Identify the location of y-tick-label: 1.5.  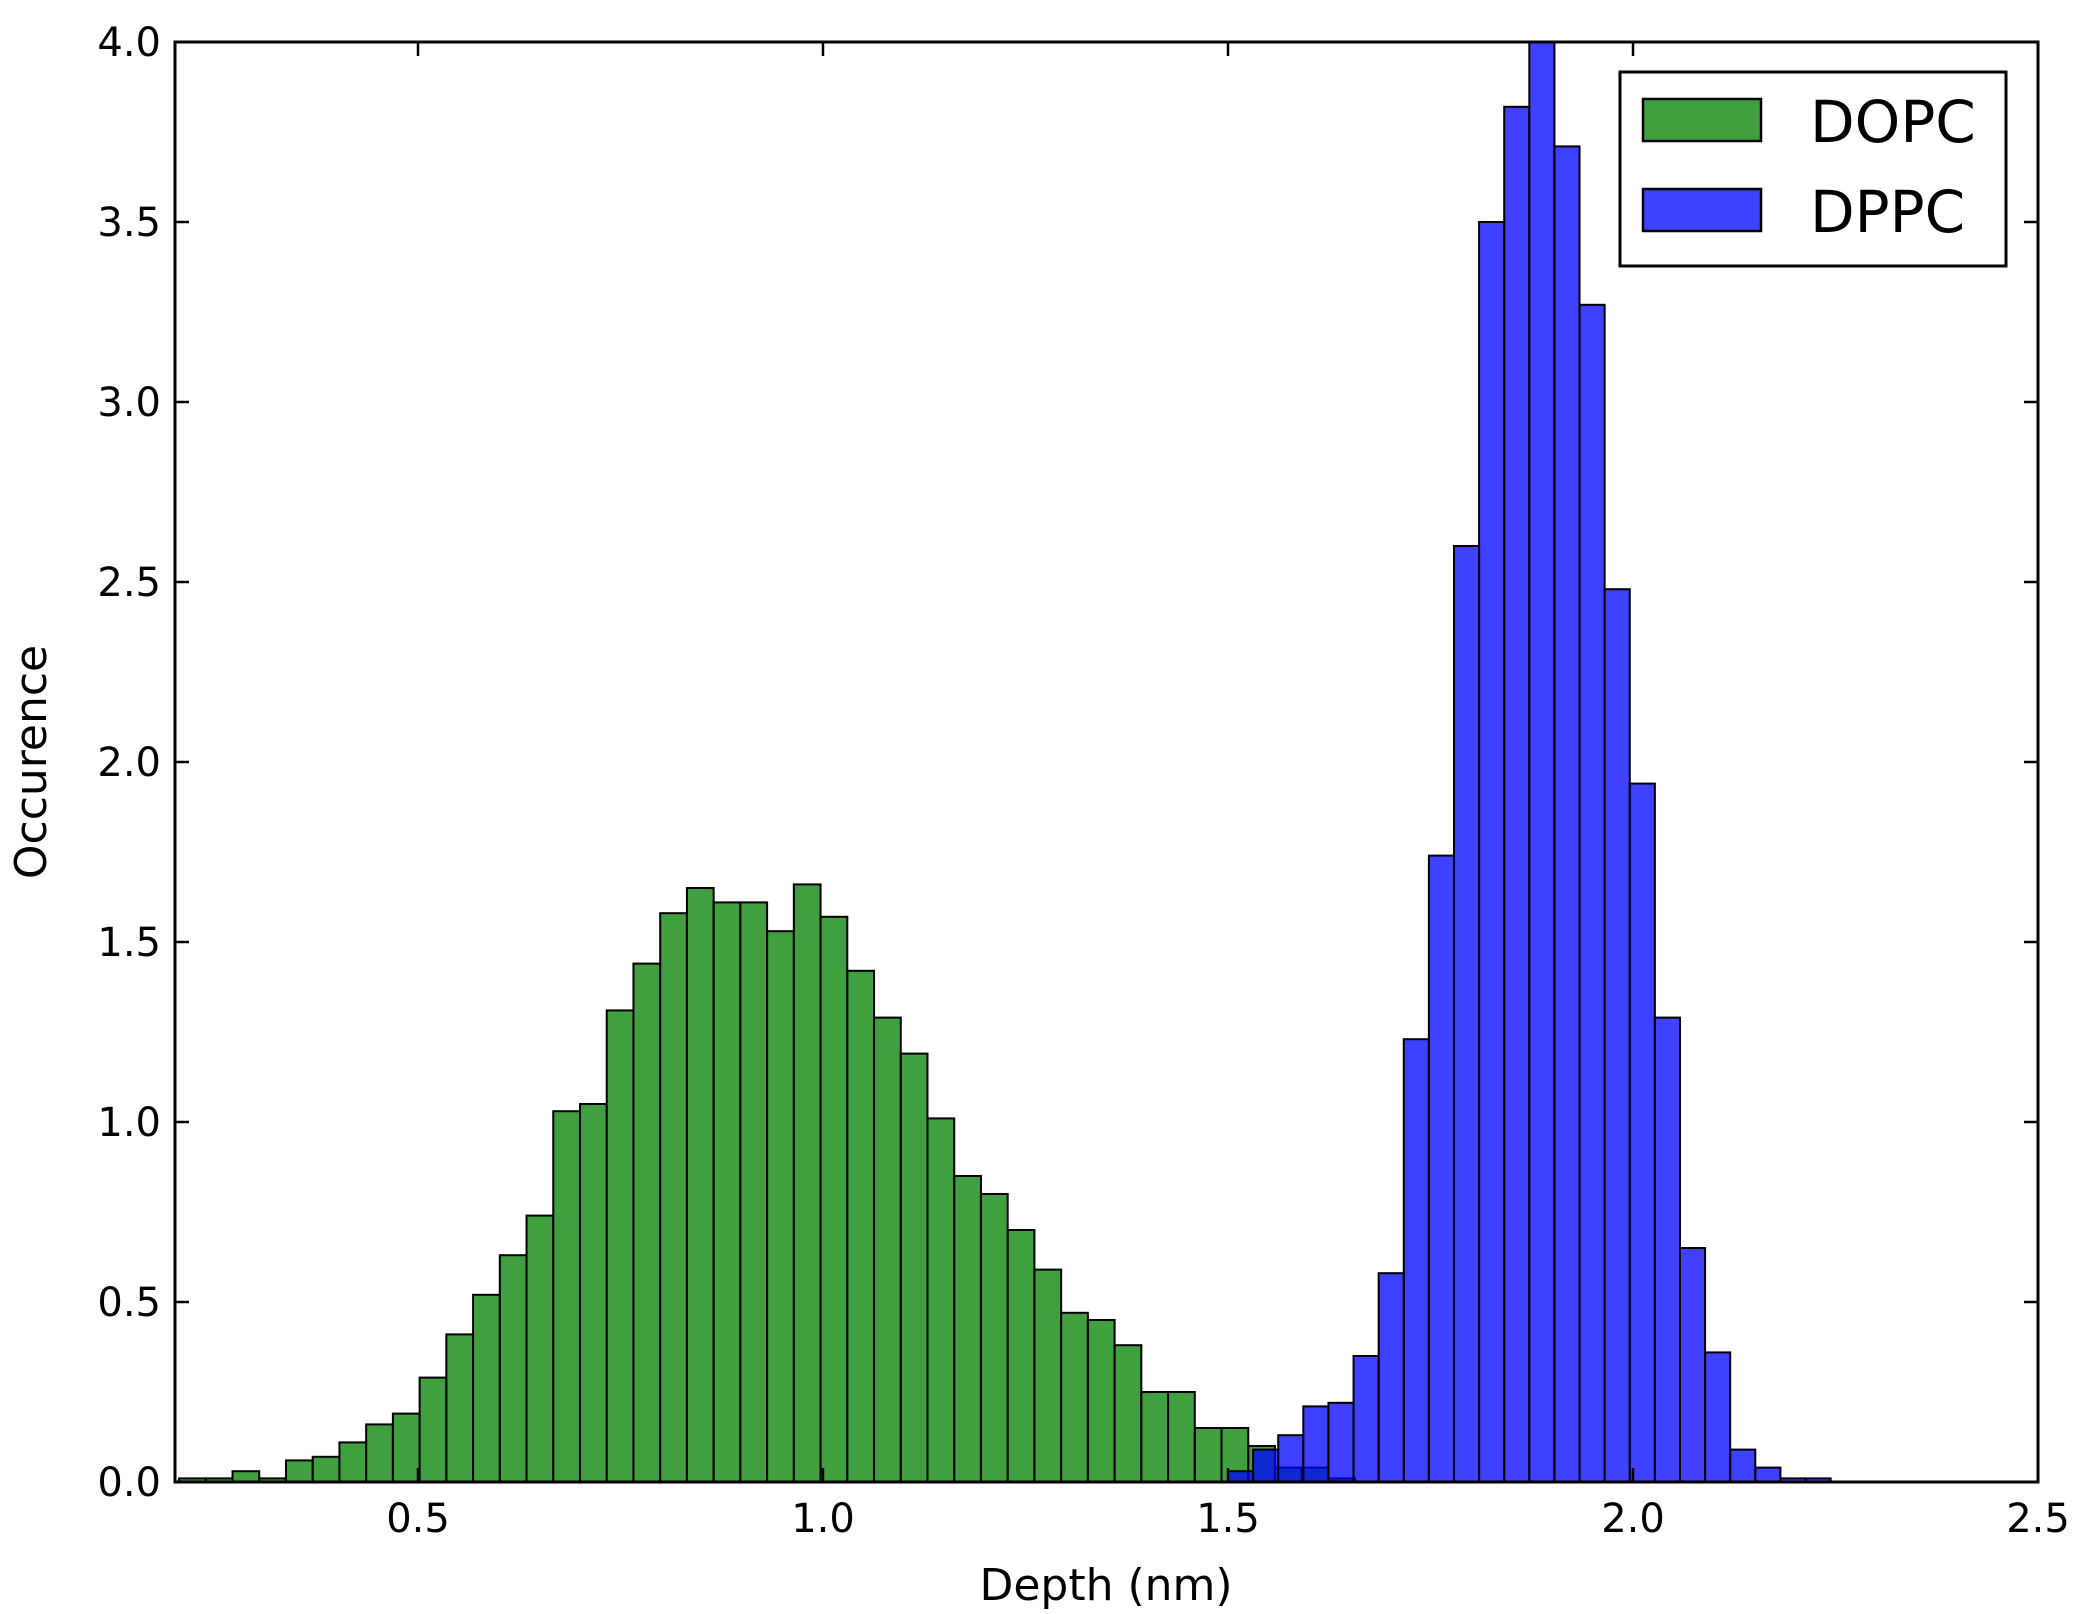
(129, 943).